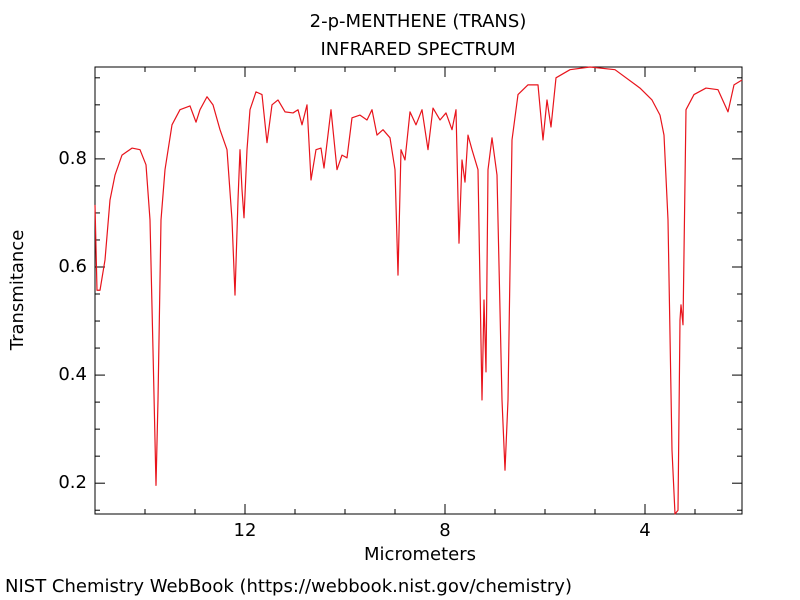 The width and height of the screenshot is (800, 600). Describe the element at coordinates (17, 291) in the screenshot. I see `y-axis-label: Transmitance` at that location.